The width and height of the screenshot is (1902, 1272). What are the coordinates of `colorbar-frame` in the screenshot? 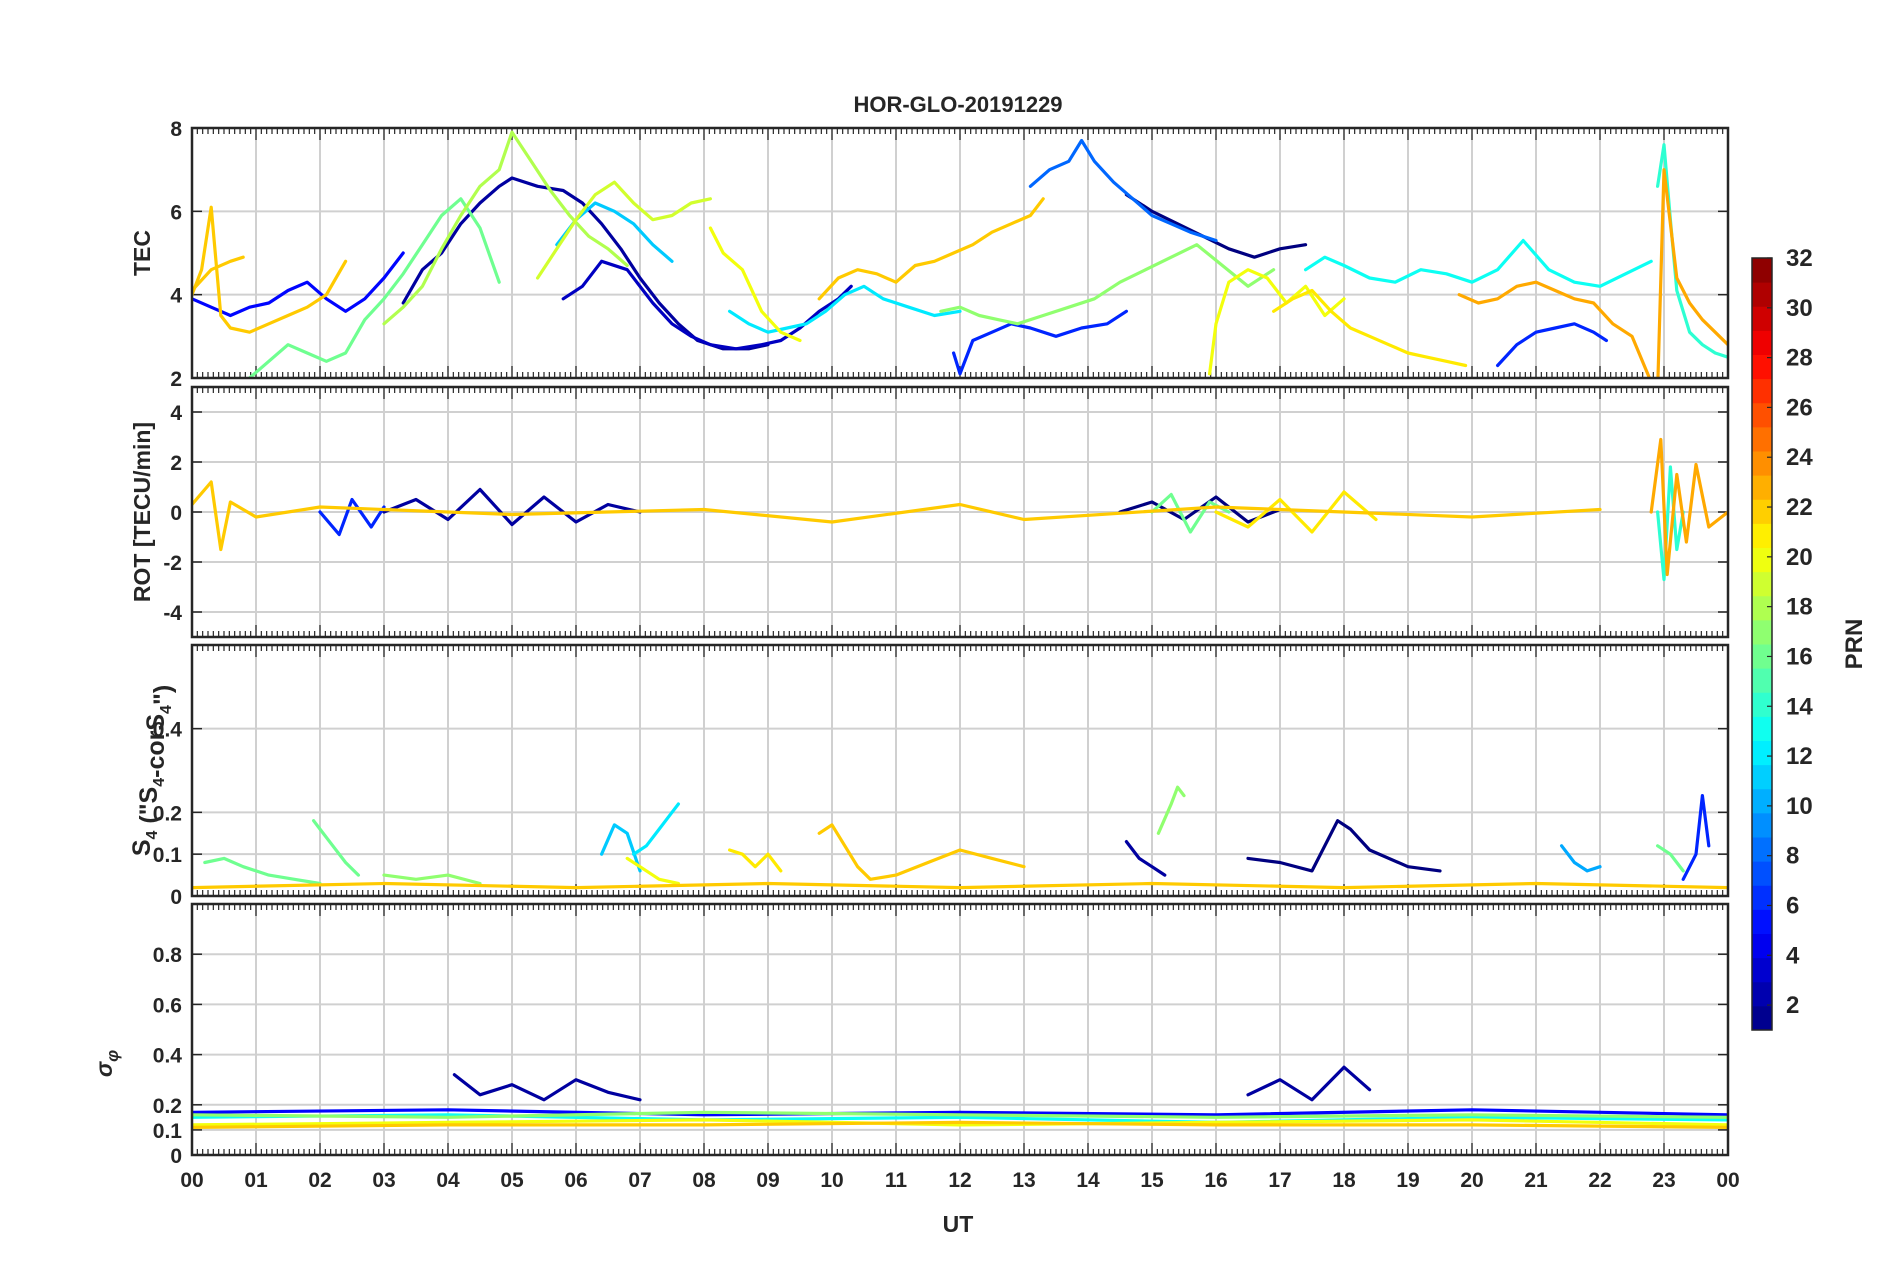 It's located at (1762, 644).